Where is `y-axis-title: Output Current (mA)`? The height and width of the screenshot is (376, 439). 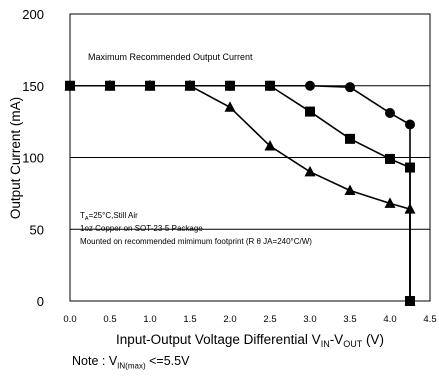 y-axis-title: Output Current (mA) is located at coordinates (15, 158).